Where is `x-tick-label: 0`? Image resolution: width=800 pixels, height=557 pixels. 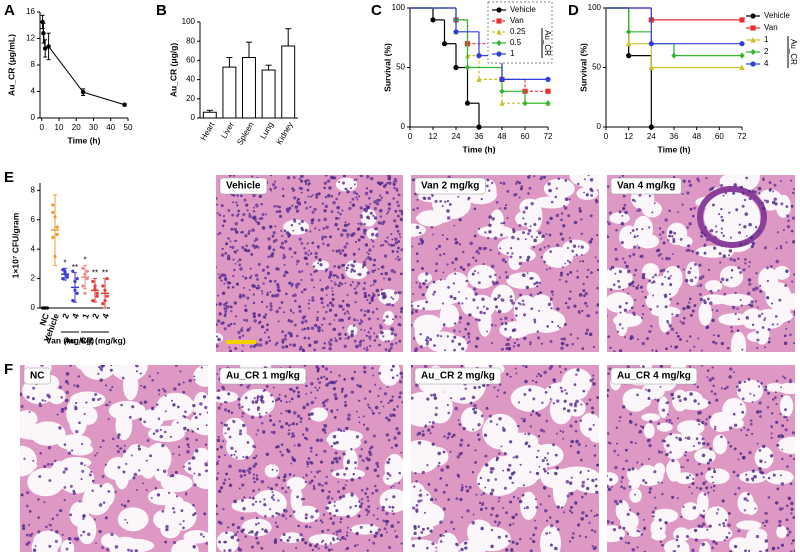 x-tick-label: 0 is located at coordinates (410, 136).